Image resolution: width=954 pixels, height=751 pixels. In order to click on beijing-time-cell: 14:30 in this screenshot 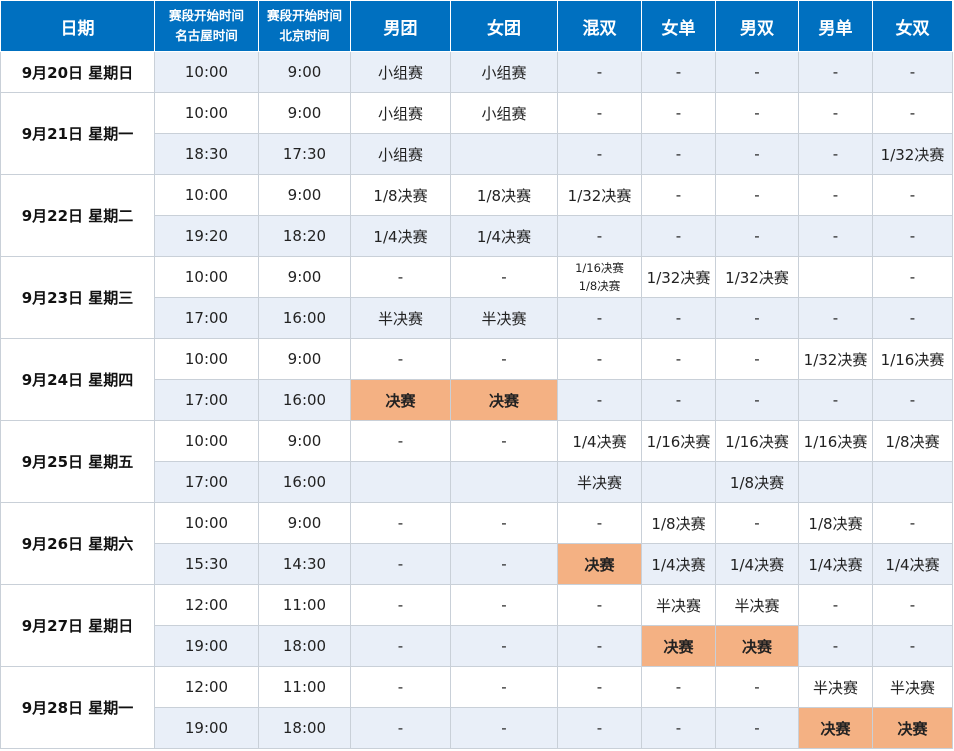, I will do `click(304, 564)`.